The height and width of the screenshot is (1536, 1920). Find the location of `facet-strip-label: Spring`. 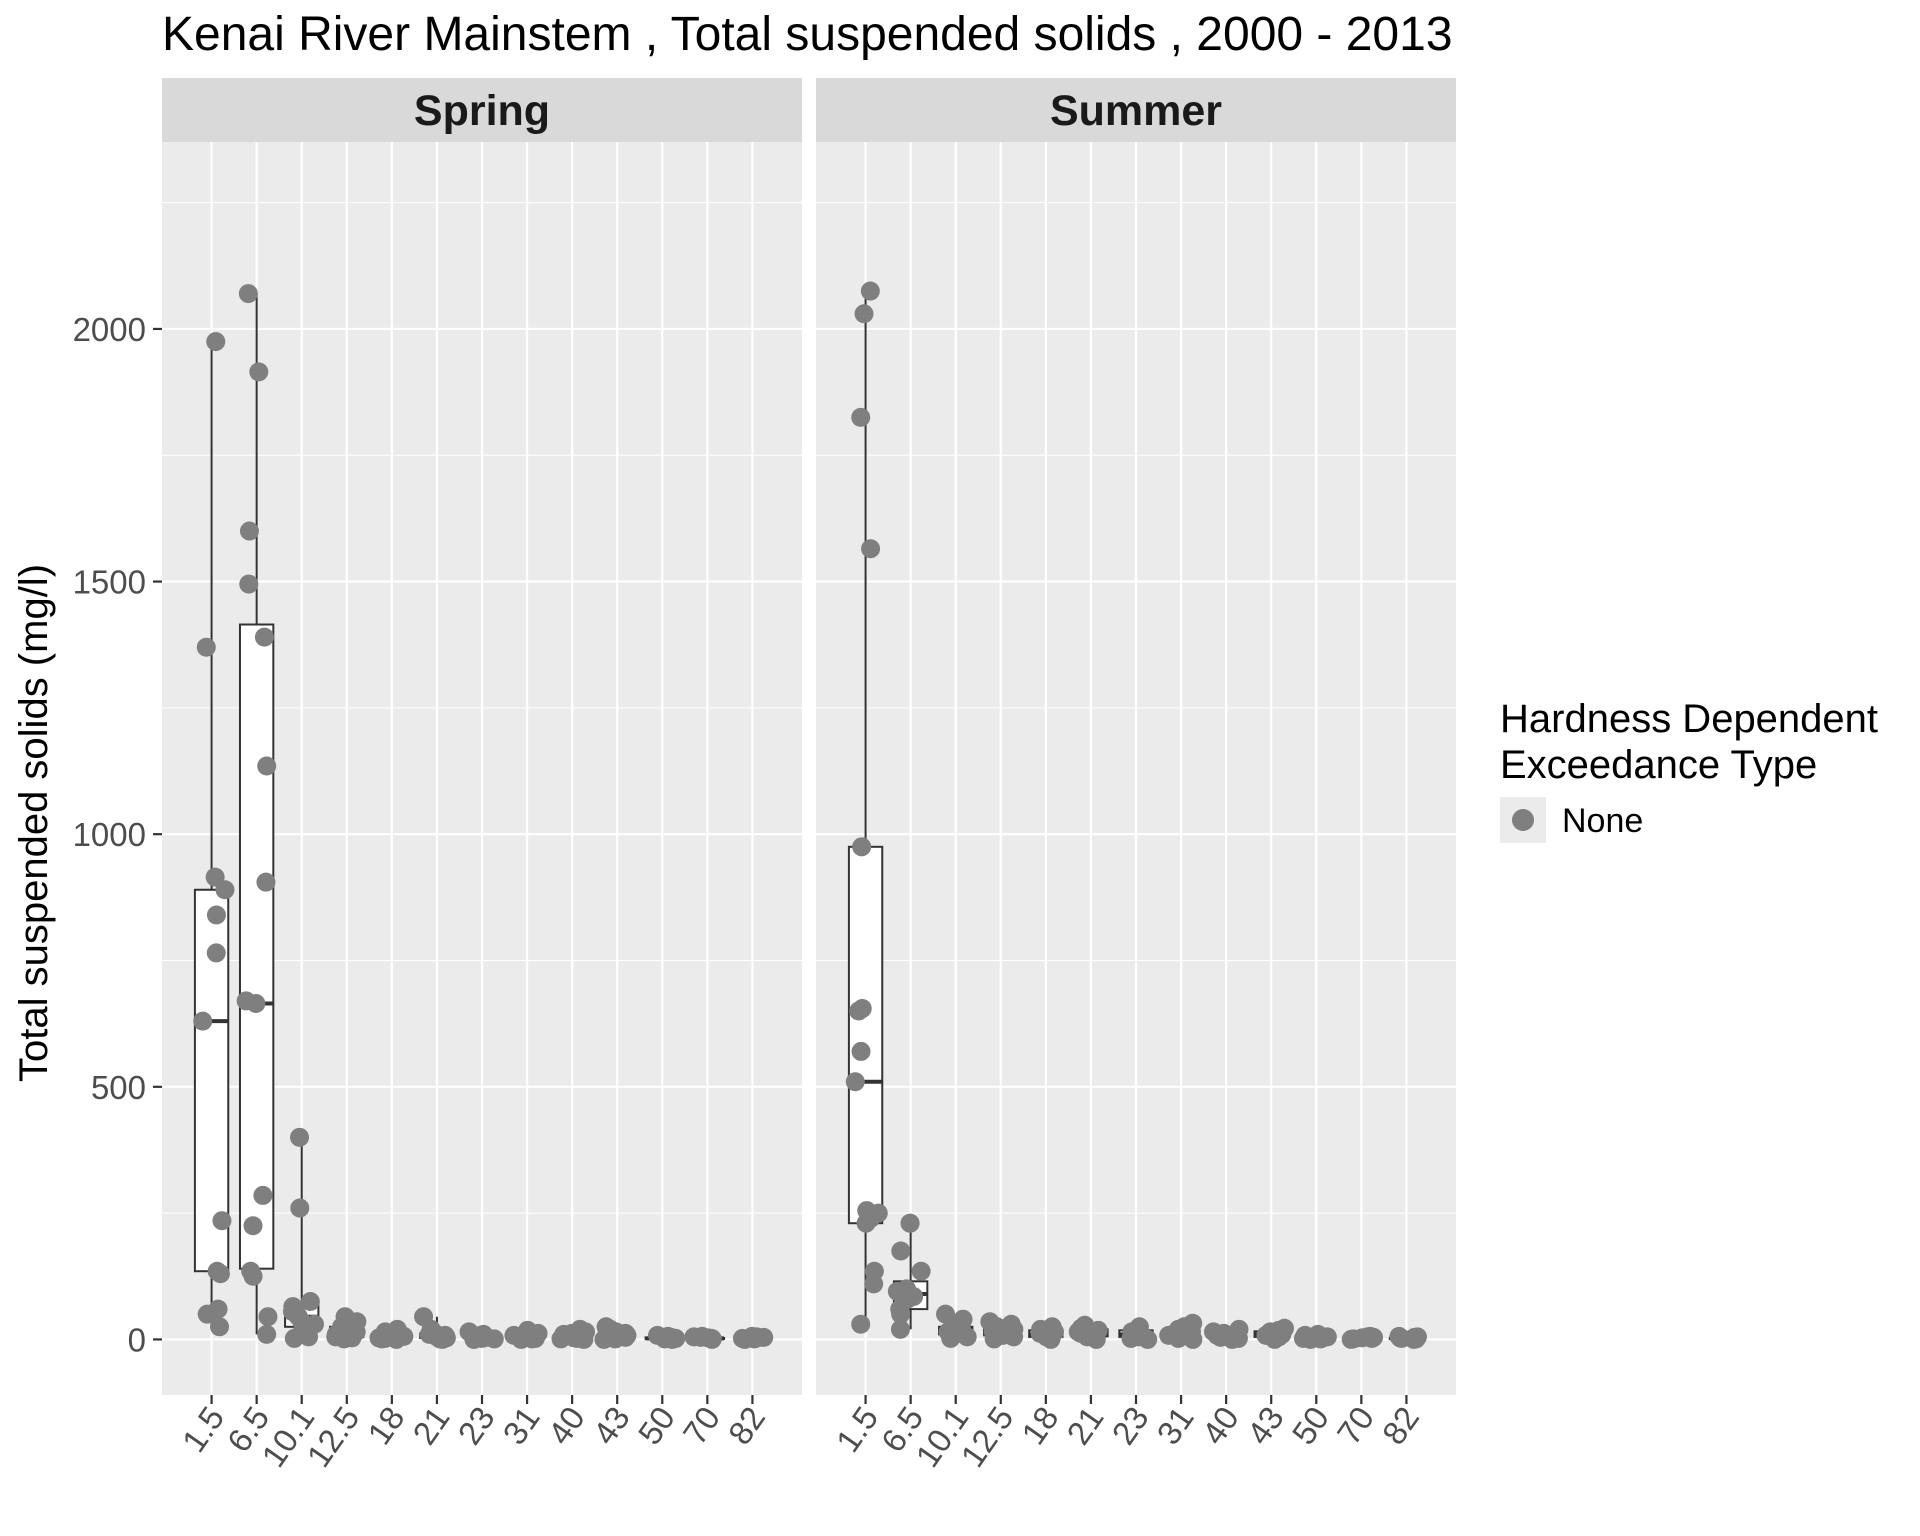

facet-strip-label: Spring is located at coordinates (482, 111).